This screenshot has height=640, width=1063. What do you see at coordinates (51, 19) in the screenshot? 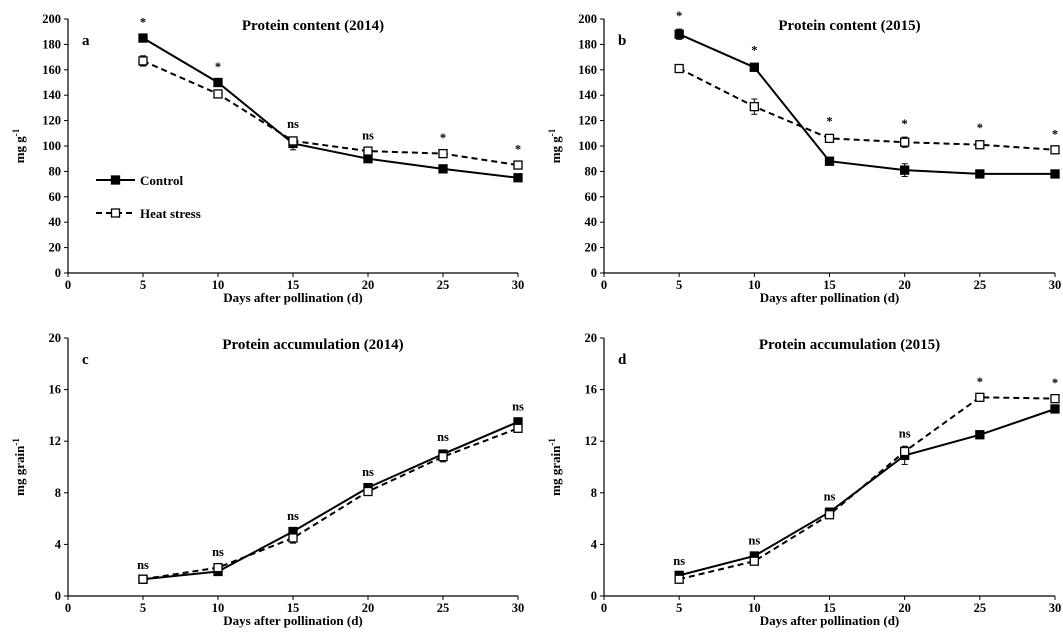
I see `y-tick-label: 200` at bounding box center [51, 19].